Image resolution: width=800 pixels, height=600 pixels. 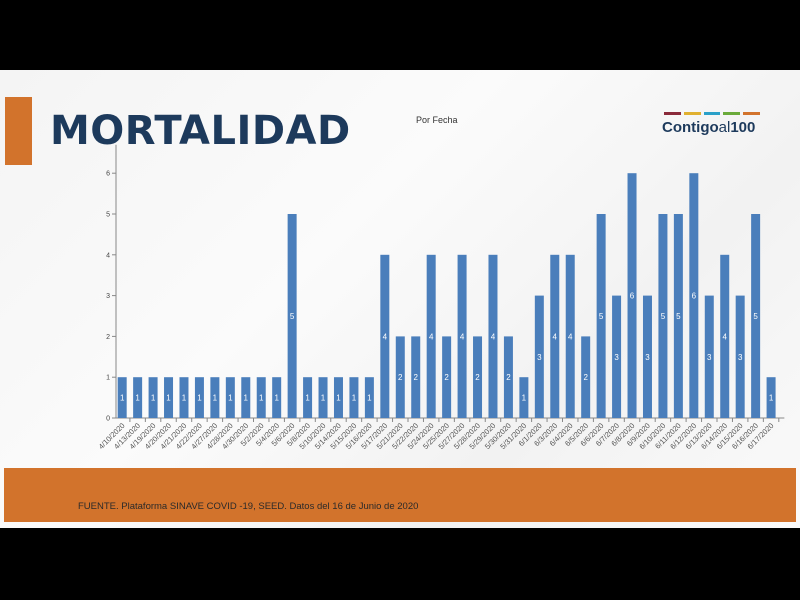 What do you see at coordinates (724, 127) in the screenshot?
I see `logo-word-al: al` at bounding box center [724, 127].